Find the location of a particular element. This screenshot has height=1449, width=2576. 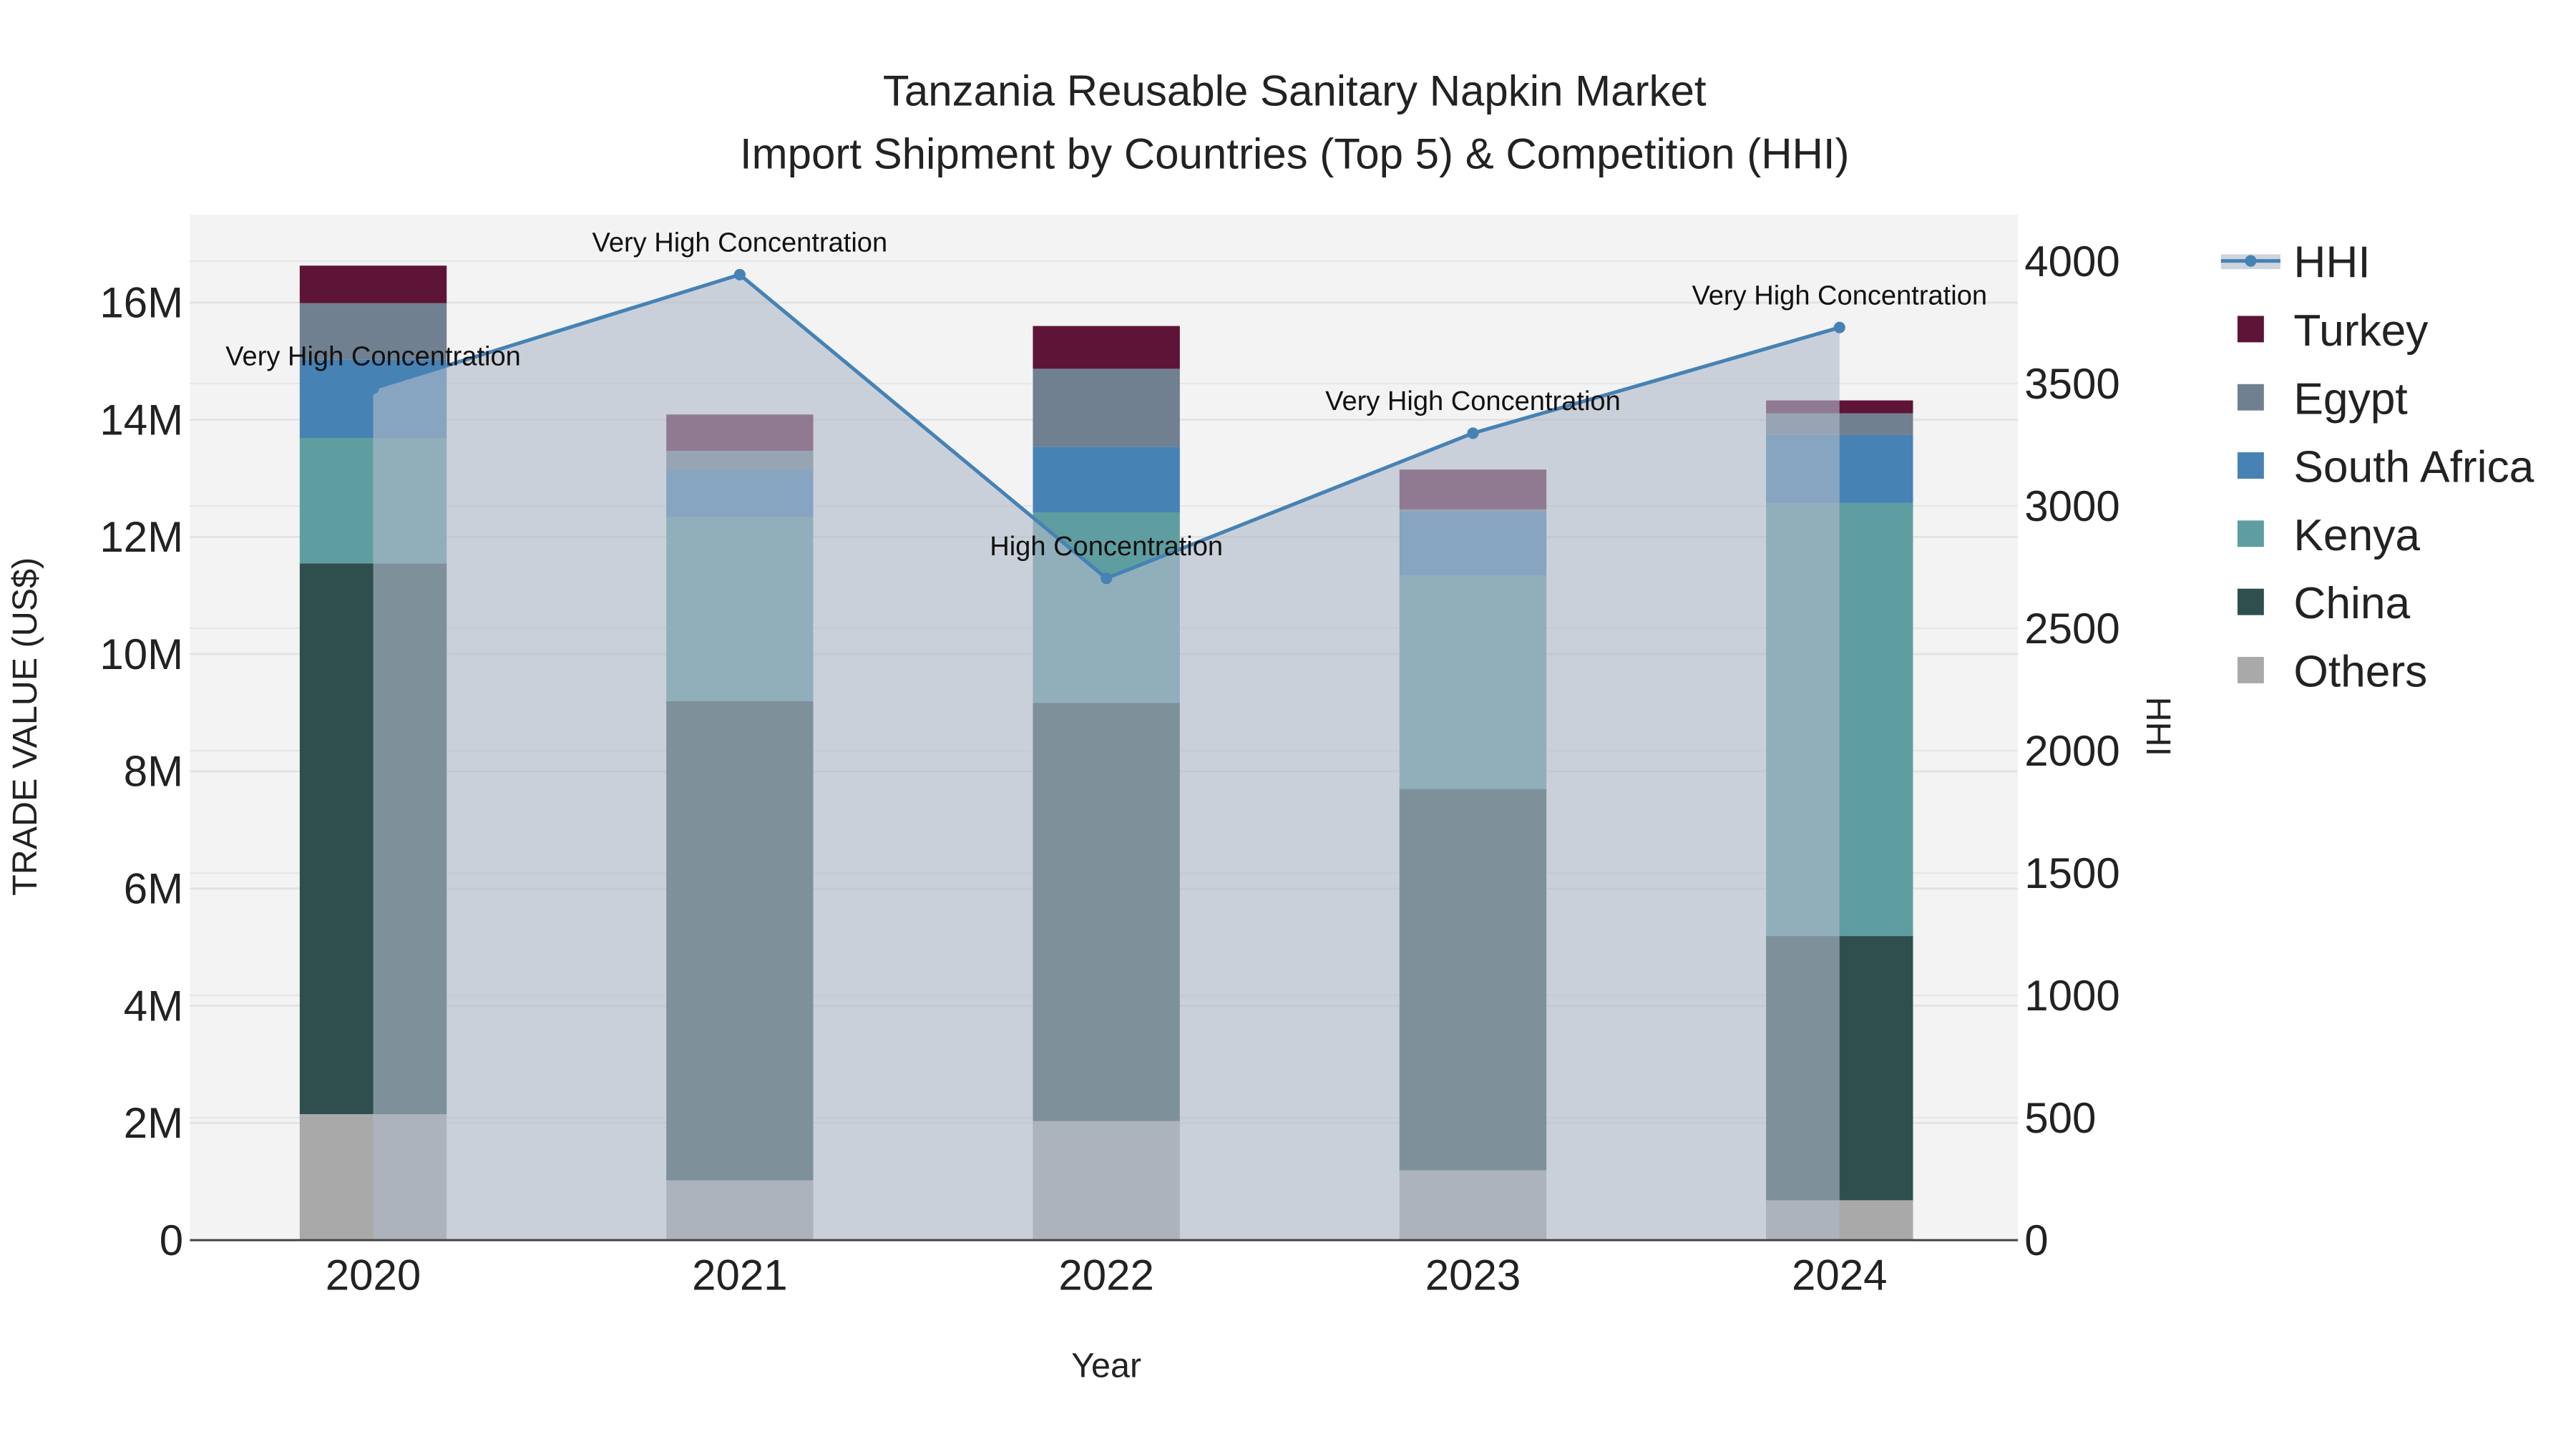

legend-swatch-hhi-marker is located at coordinates (2251, 261).